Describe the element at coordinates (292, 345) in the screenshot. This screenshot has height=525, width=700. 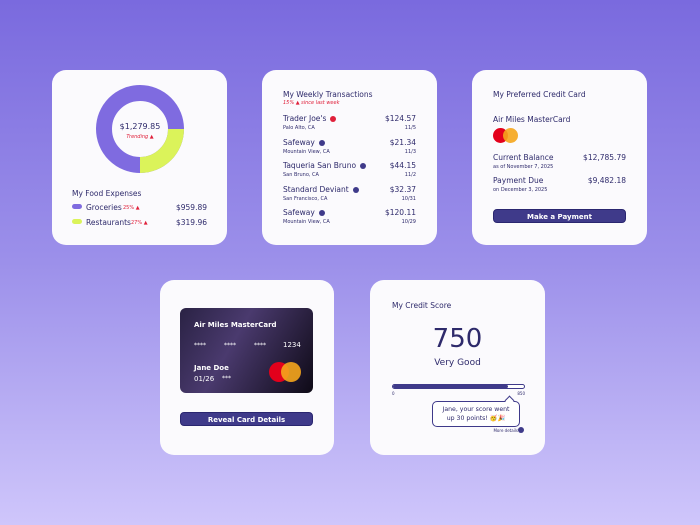
I see `card-last4: 1234` at that location.